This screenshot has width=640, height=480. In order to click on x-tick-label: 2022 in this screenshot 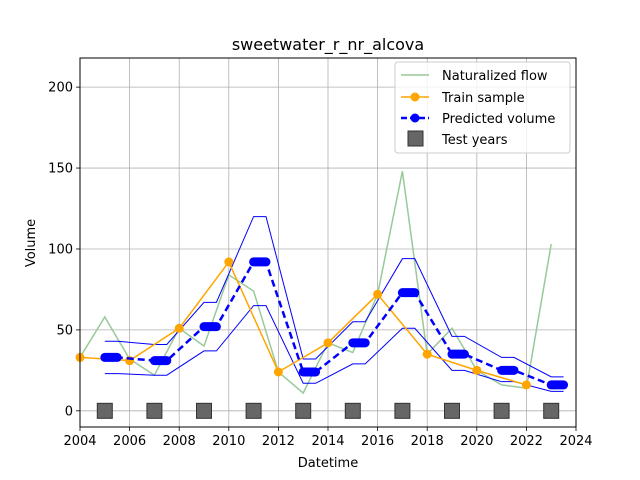, I will do `click(526, 441)`.